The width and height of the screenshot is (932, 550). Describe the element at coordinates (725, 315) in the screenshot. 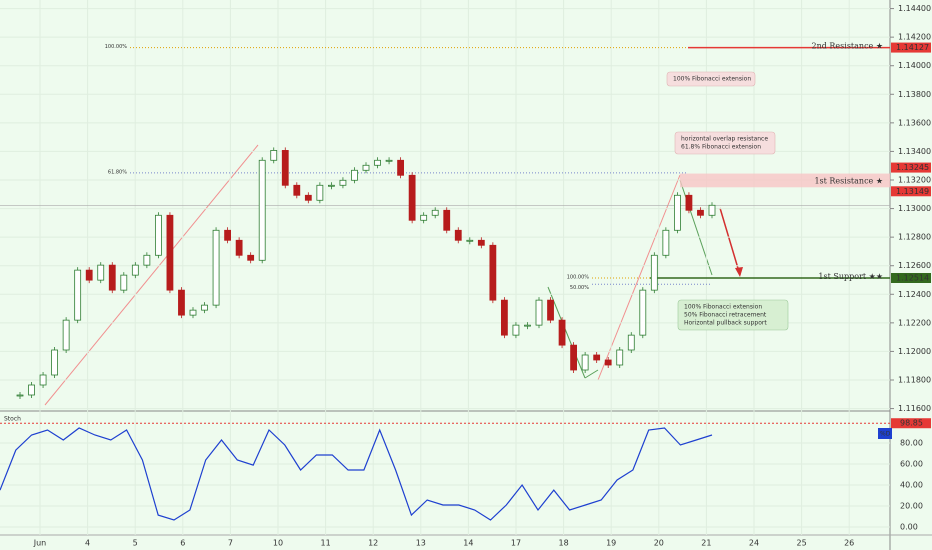

I see `annotation-text: 50% Fibonacci retracement` at that location.